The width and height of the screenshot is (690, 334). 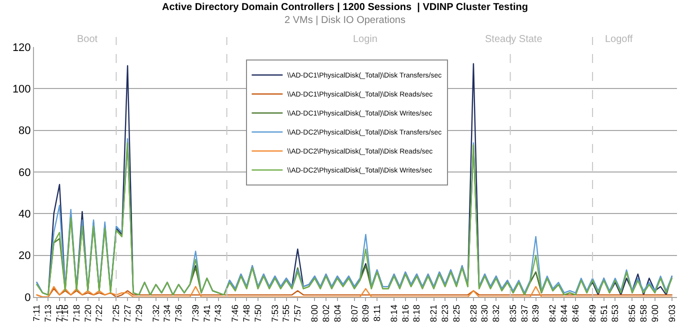 I want to click on text: Login, so click(x=365, y=39).